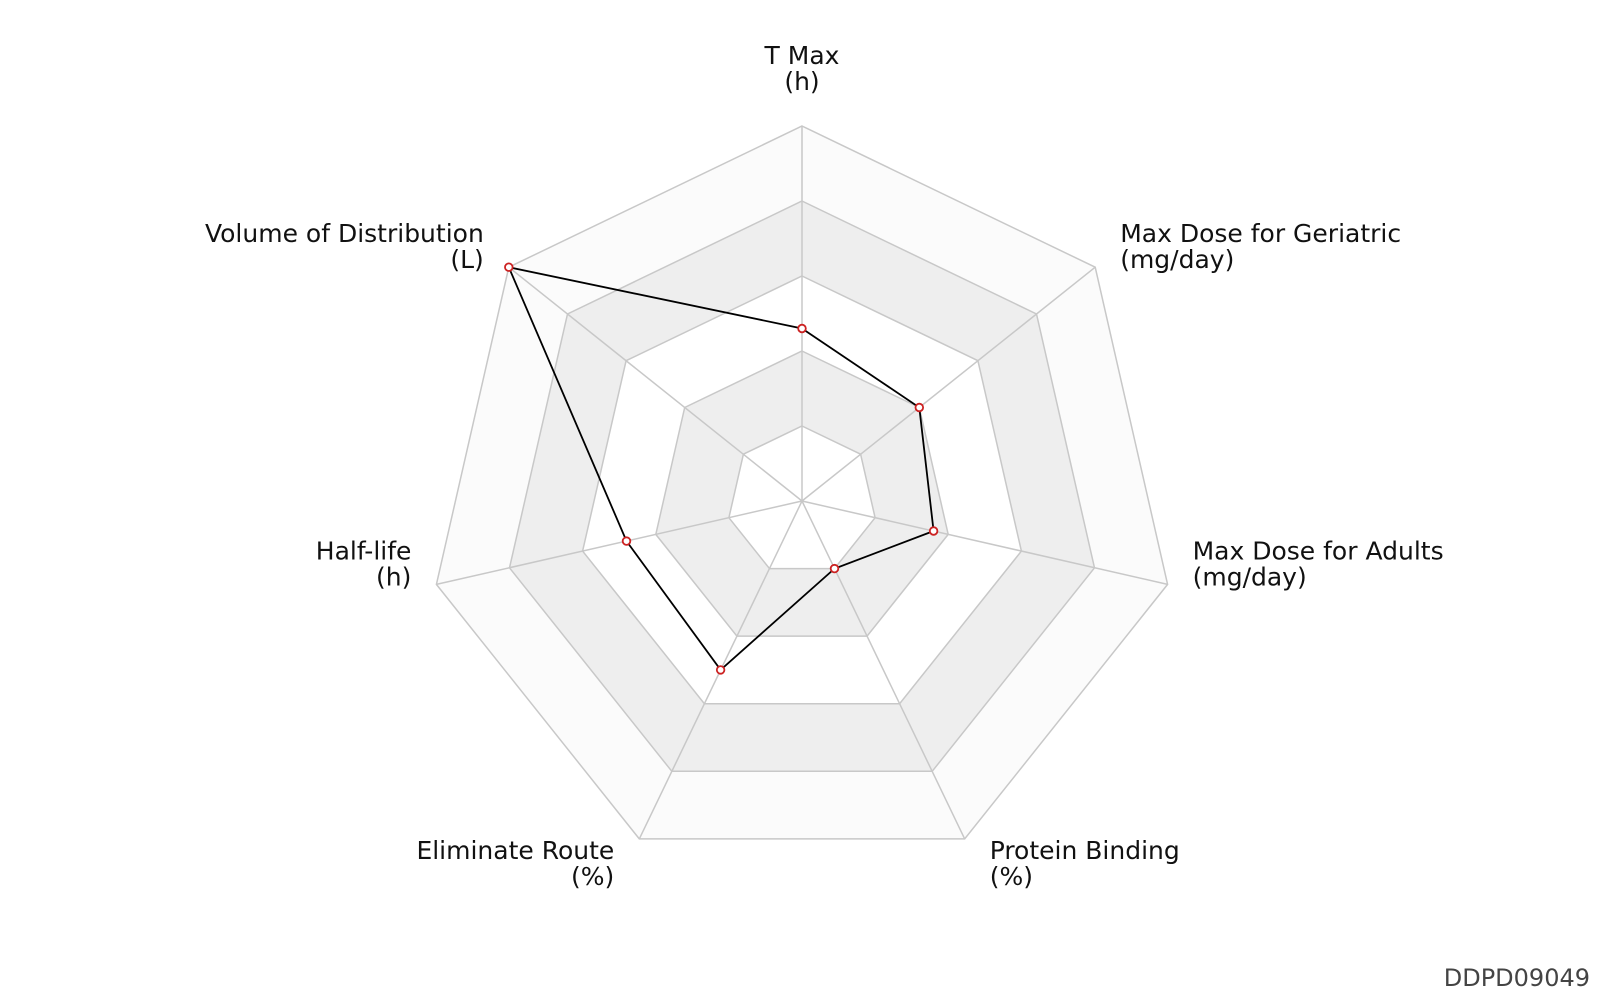 The width and height of the screenshot is (1600, 1000). I want to click on axis-label-5: Half-life (h), so click(364, 563).